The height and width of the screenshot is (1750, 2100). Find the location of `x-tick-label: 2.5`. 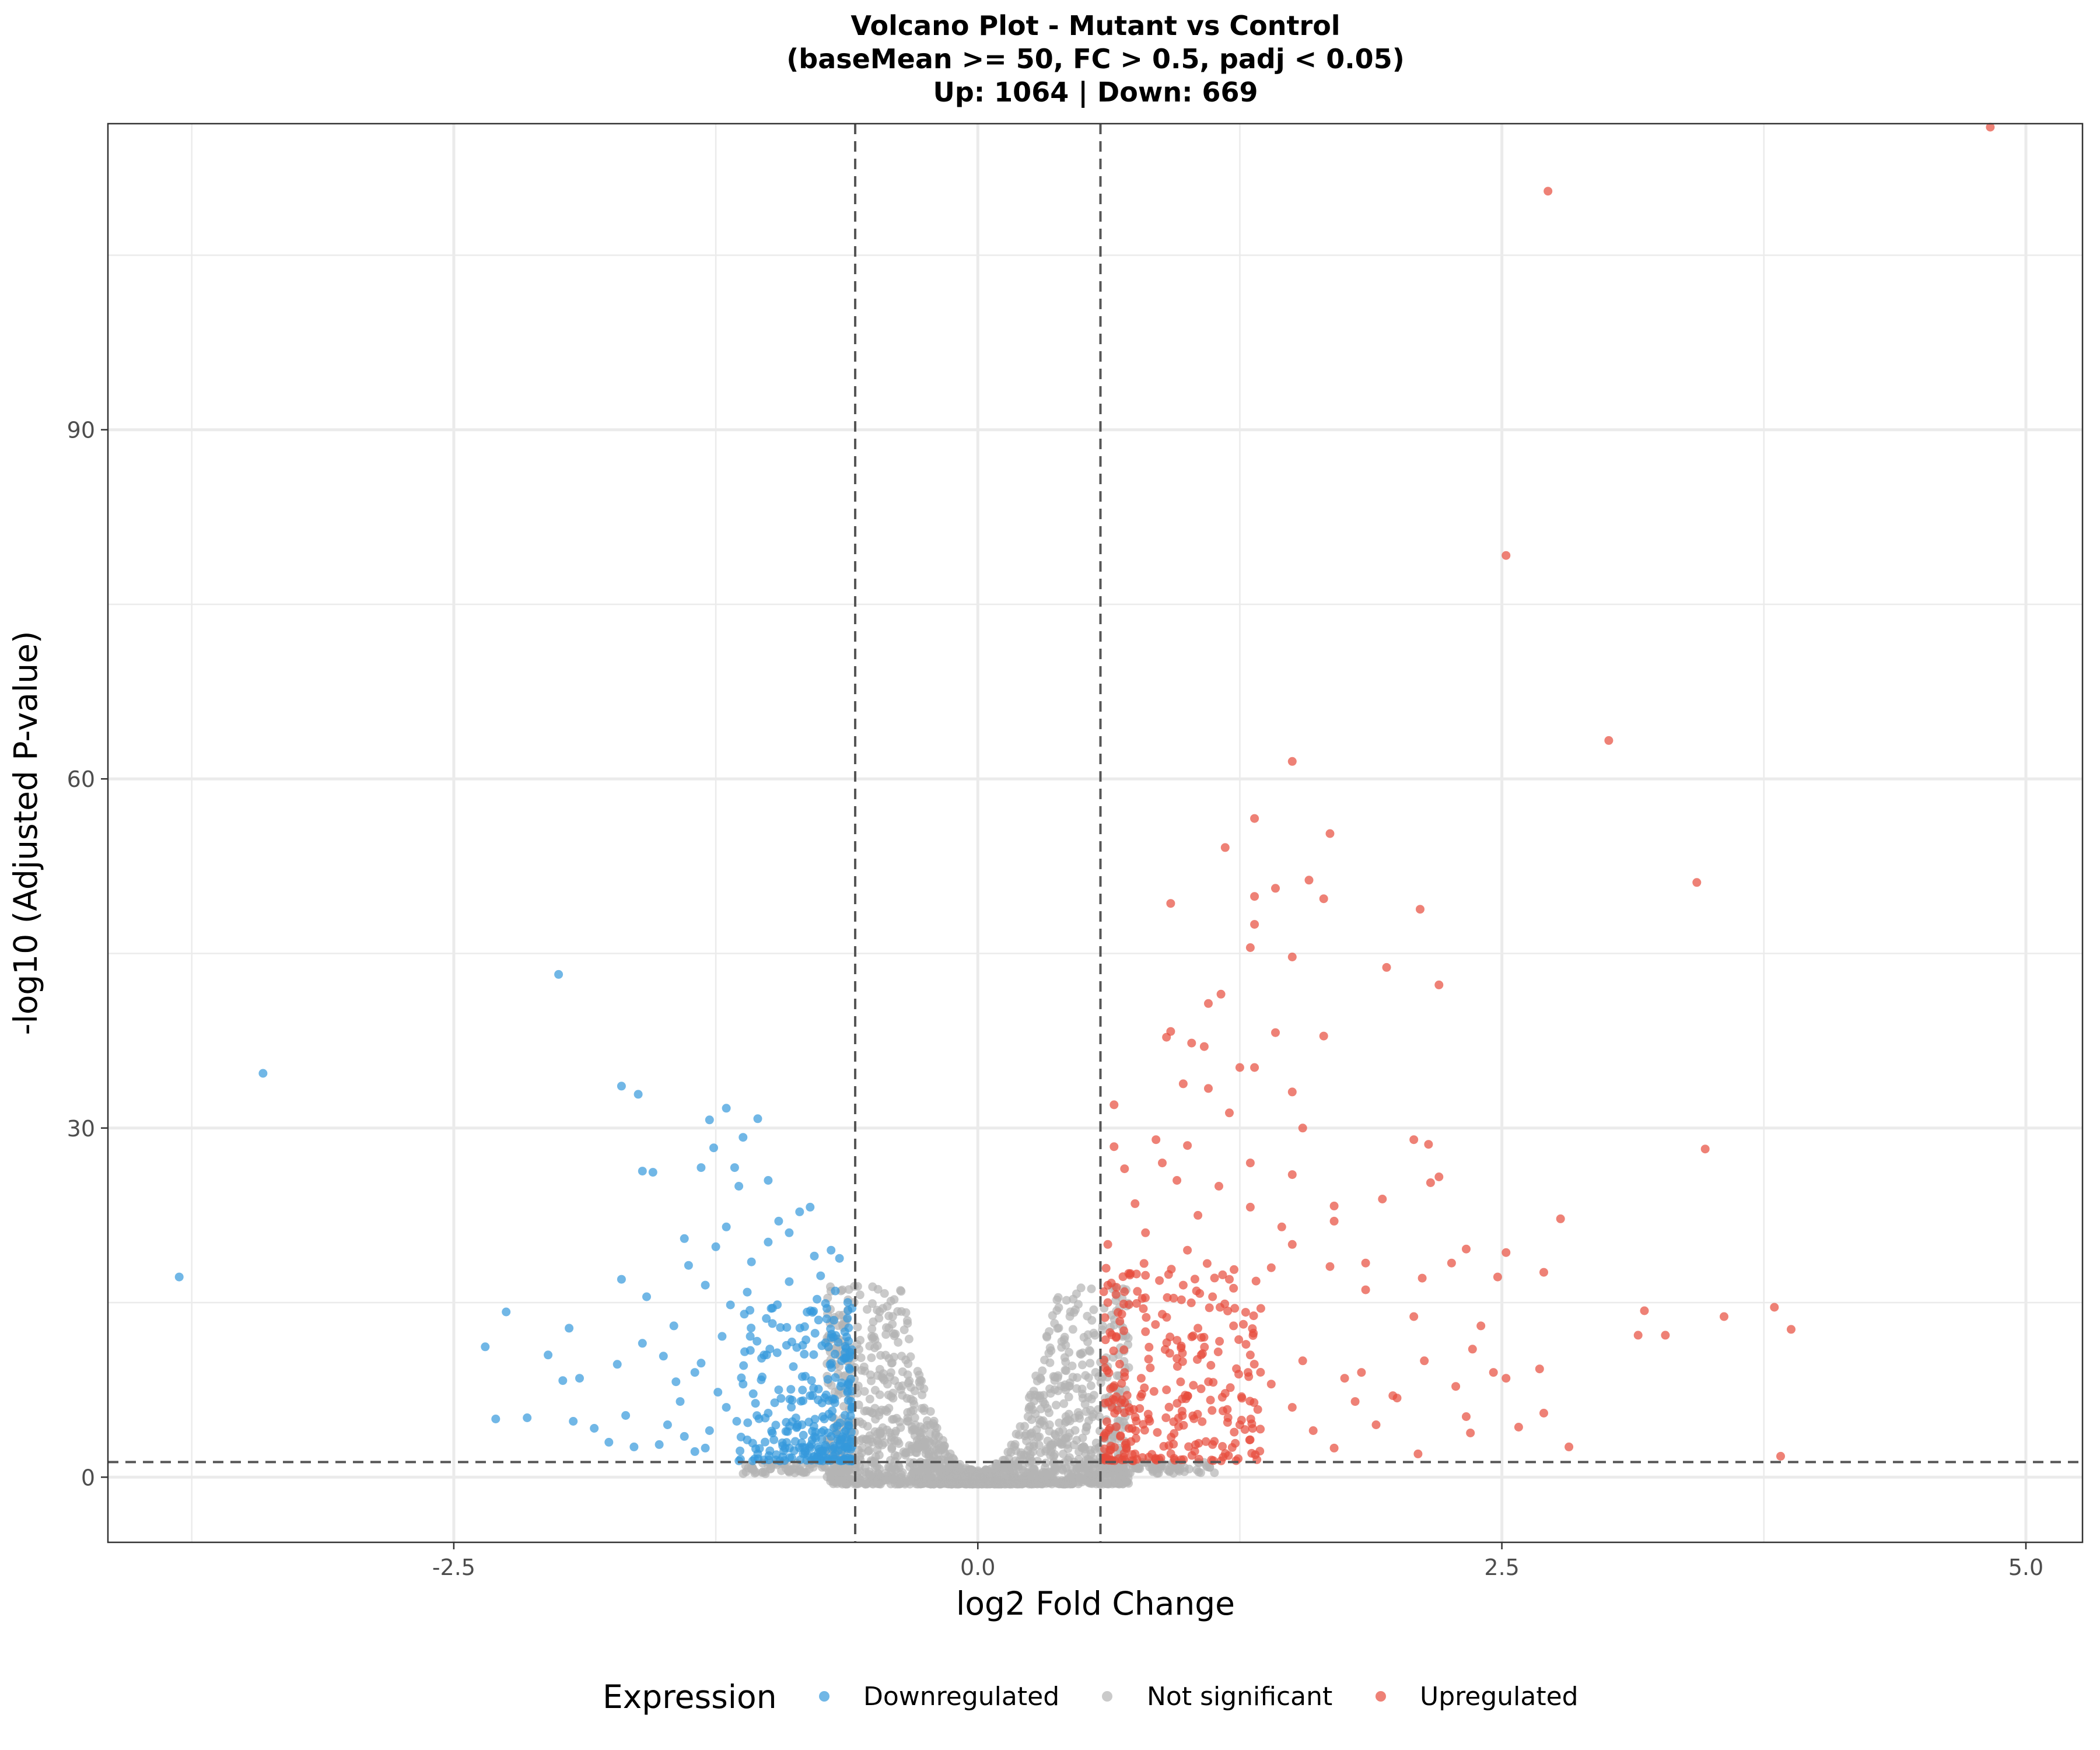

x-tick-label: 2.5 is located at coordinates (1501, 1567).